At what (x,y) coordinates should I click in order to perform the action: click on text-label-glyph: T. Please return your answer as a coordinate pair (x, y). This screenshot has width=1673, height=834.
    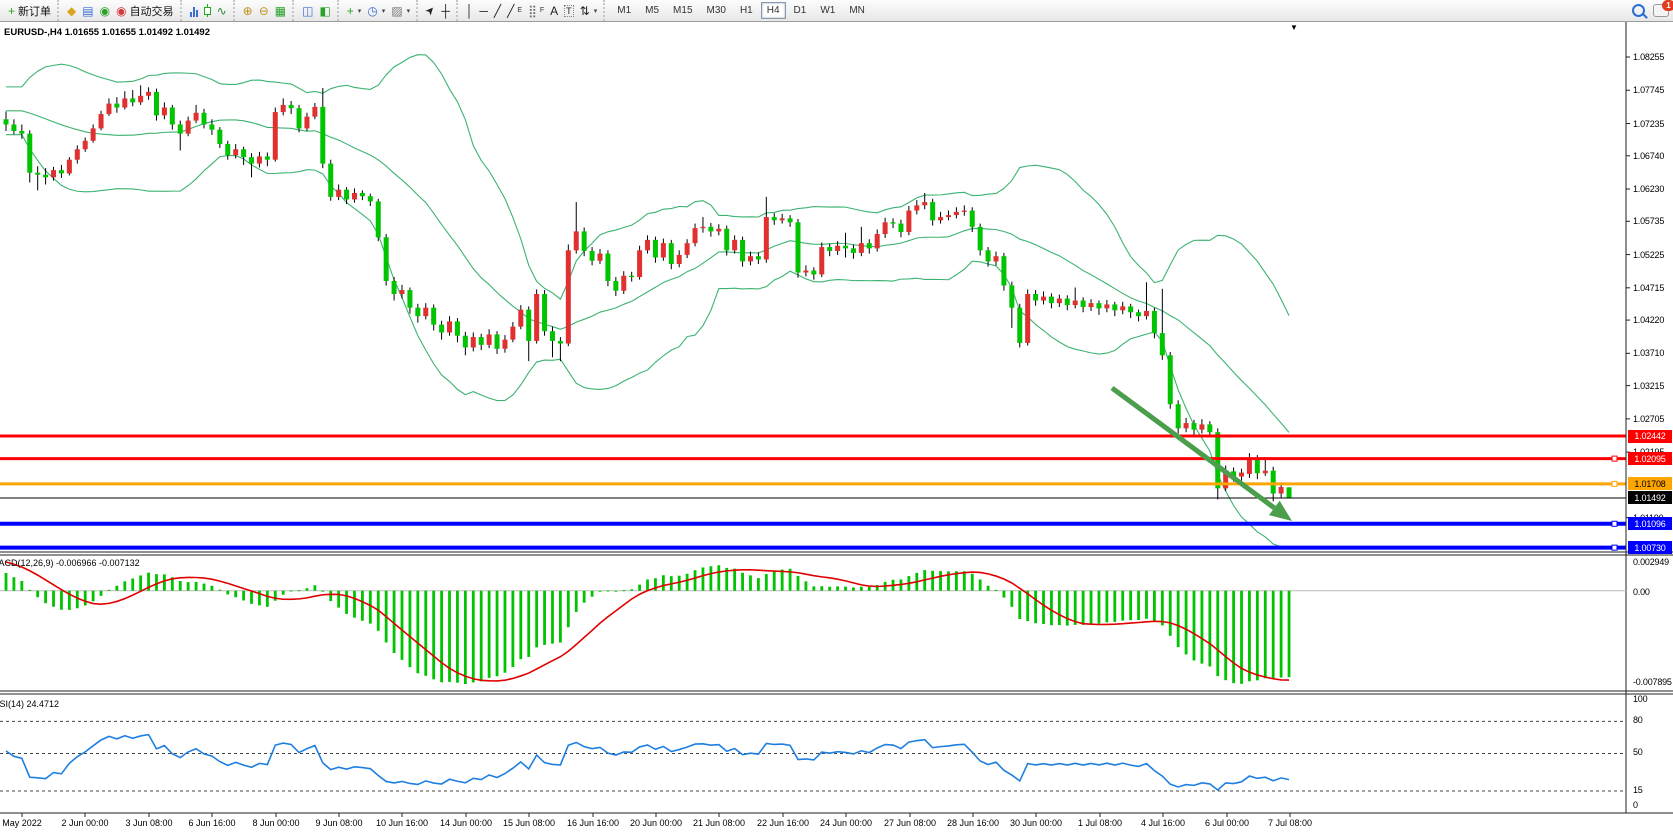
    Looking at the image, I should click on (569, 10).